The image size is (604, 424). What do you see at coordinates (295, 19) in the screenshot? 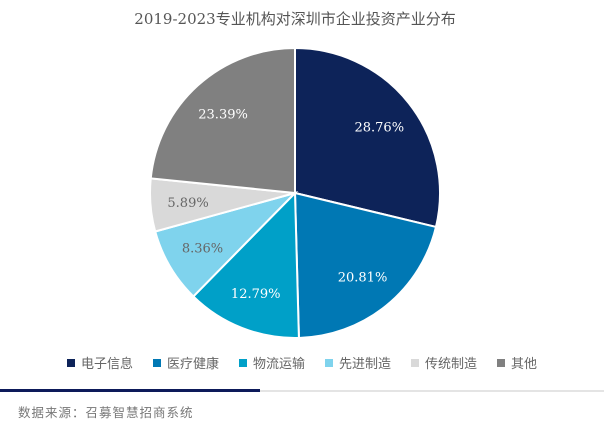
I see `chart-title: 2019-2023专业机构对深圳市企业投资产业分布` at bounding box center [295, 19].